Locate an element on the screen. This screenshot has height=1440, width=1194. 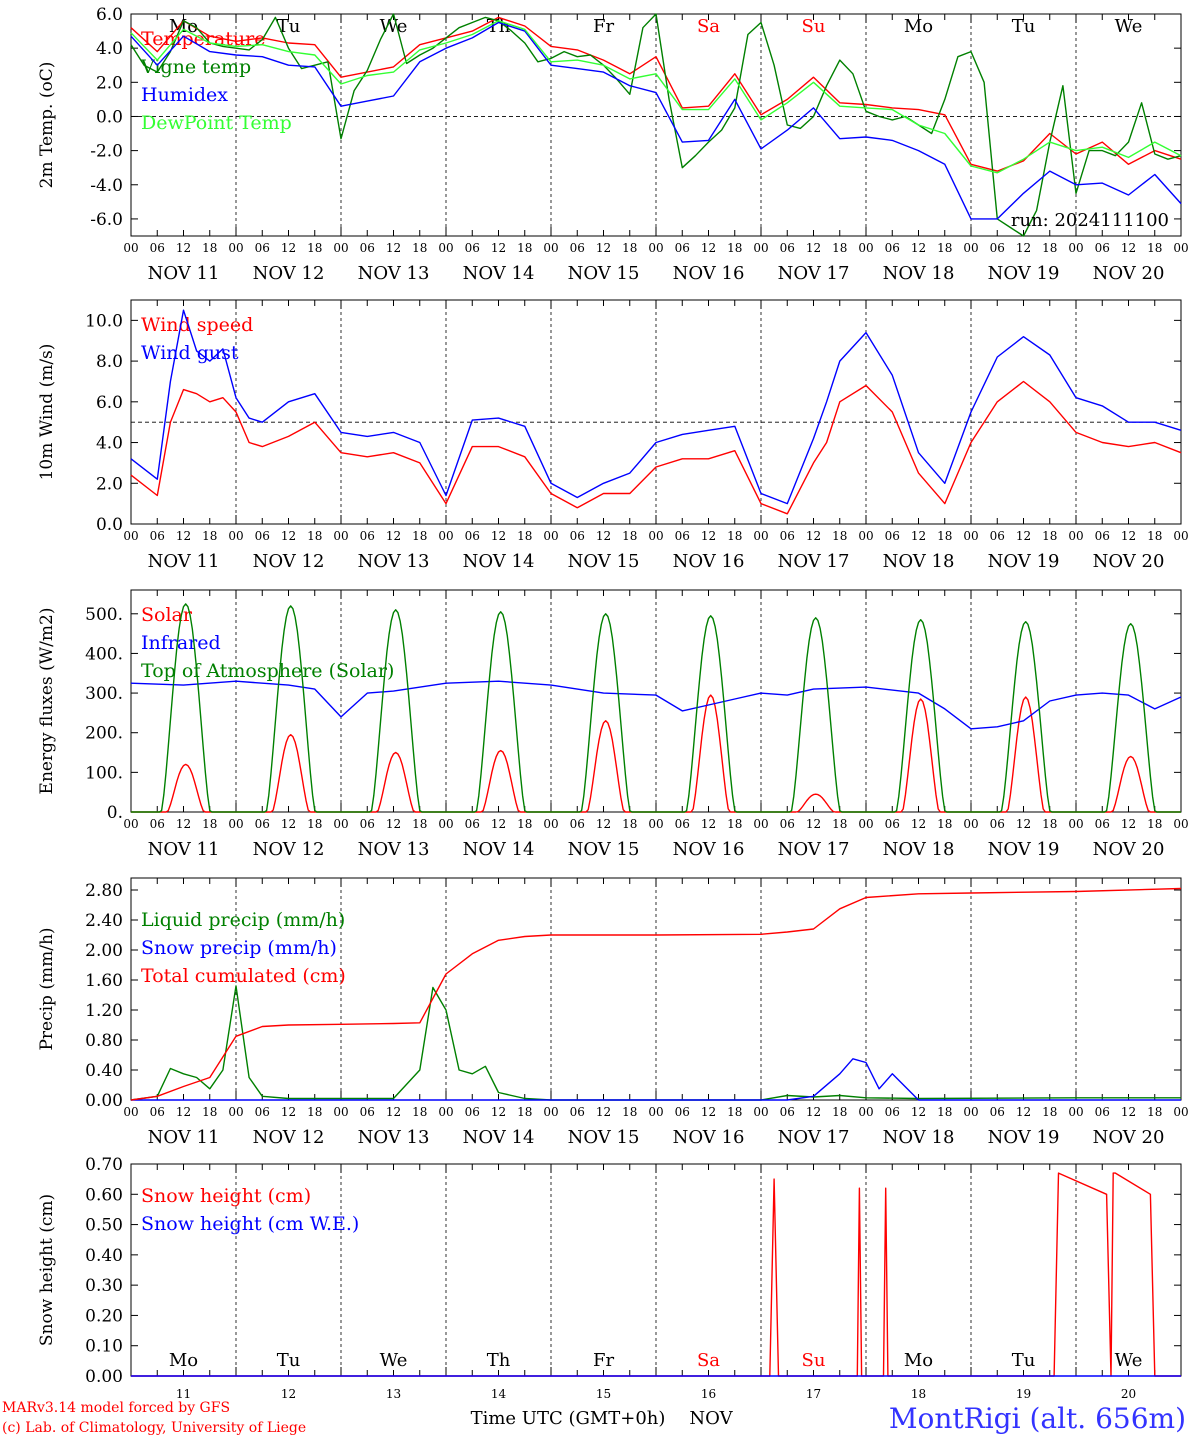
weekday-label: Fr is located at coordinates (603, 1360).